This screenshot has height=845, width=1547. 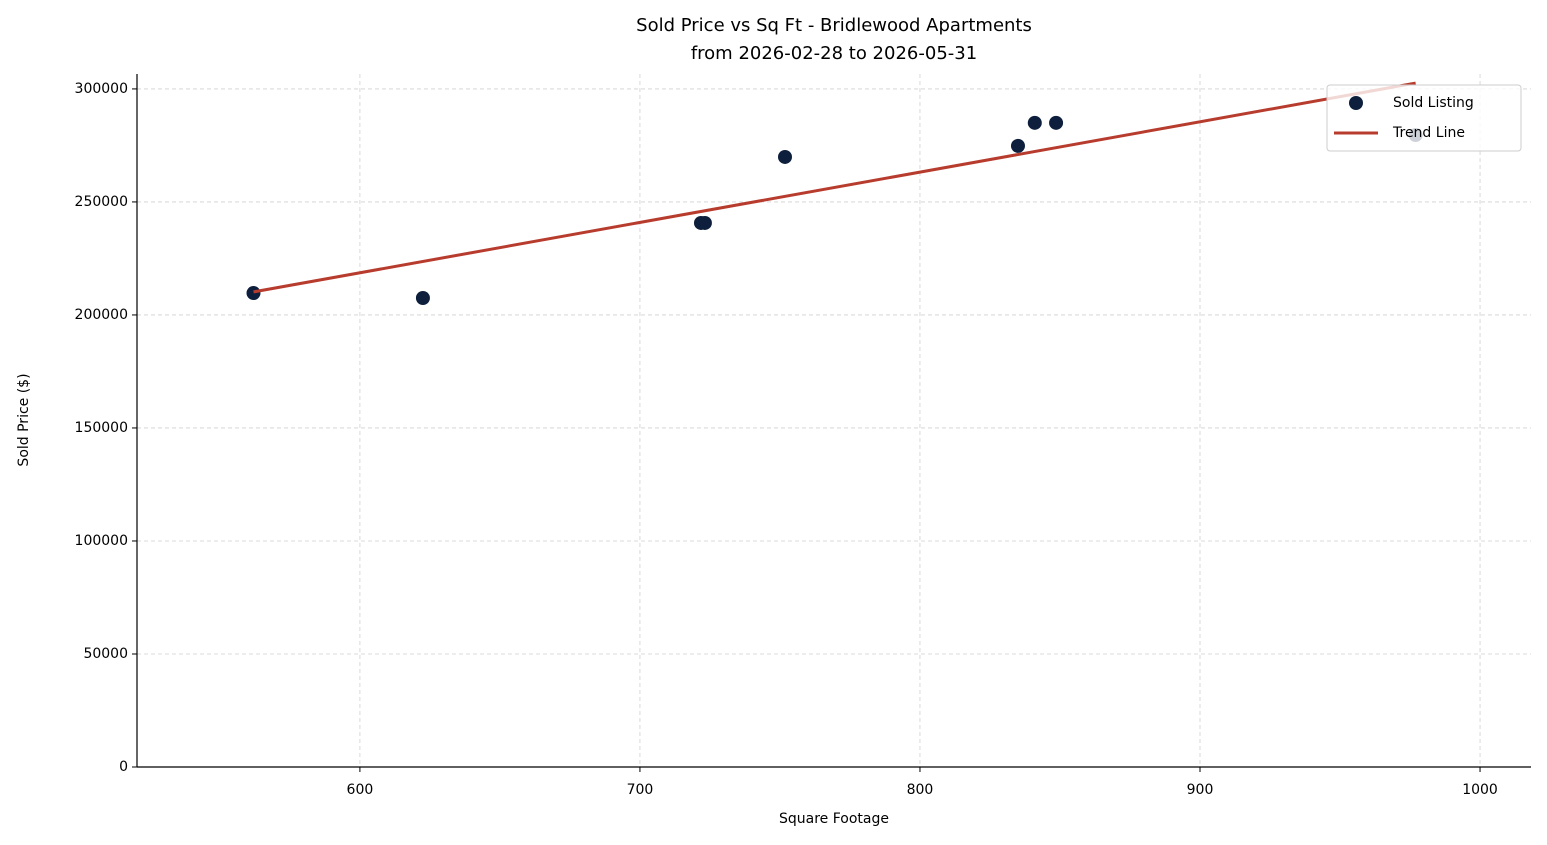 I want to click on x-tick-label: 700, so click(x=640, y=790).